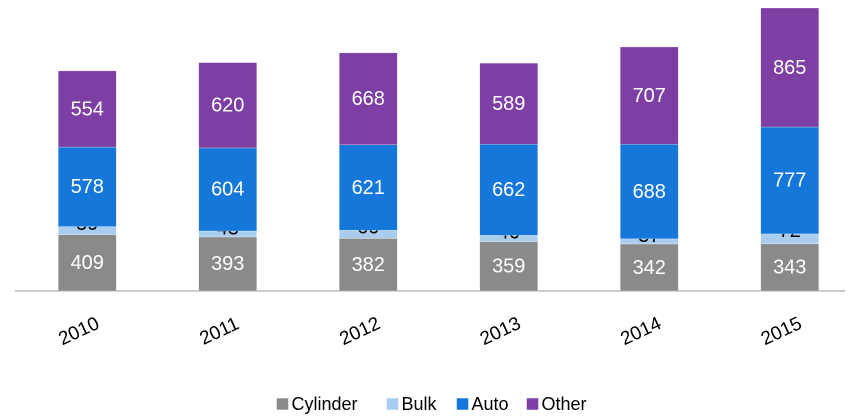 This screenshot has height=416, width=863. What do you see at coordinates (641, 331) in the screenshot?
I see `x-tick-label: 2014` at bounding box center [641, 331].